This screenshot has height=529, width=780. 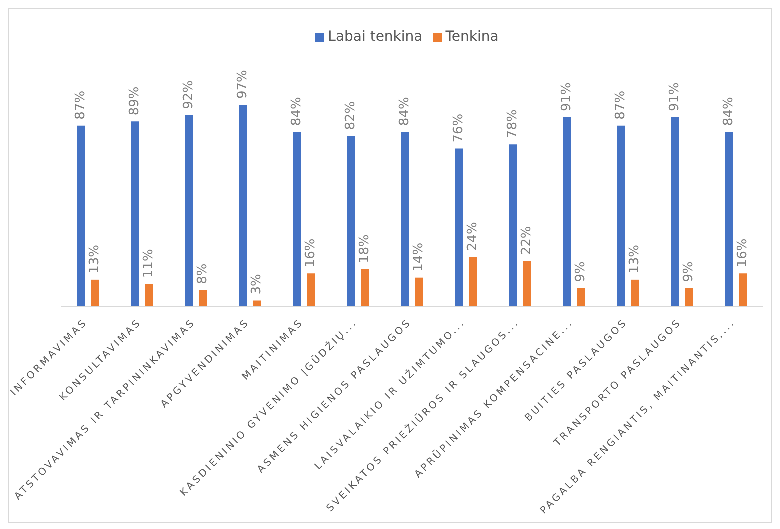 What do you see at coordinates (513, 124) in the screenshot?
I see `data-label: 78%` at bounding box center [513, 124].